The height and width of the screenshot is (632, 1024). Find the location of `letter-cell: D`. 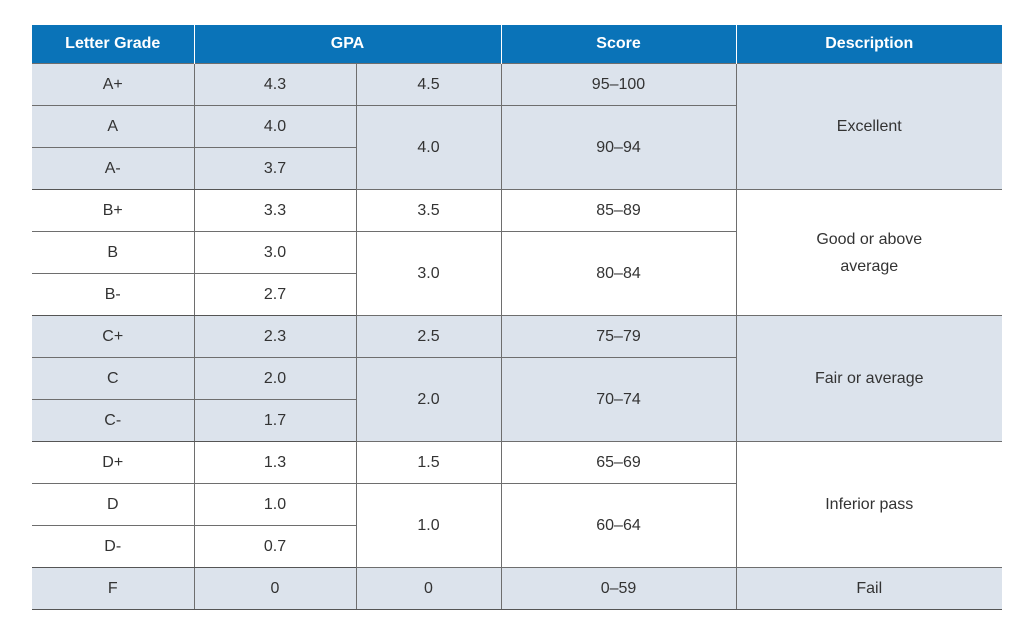

letter-cell: D is located at coordinates (113, 504).